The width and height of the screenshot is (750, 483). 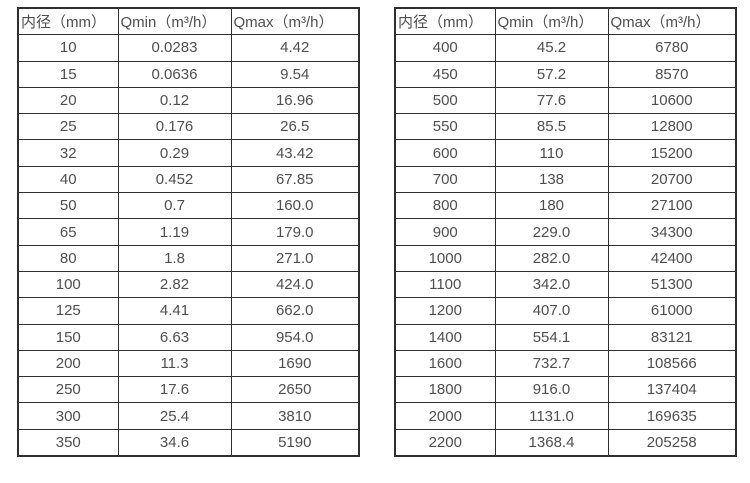 What do you see at coordinates (551, 74) in the screenshot?
I see `table-cell: 57.2` at bounding box center [551, 74].